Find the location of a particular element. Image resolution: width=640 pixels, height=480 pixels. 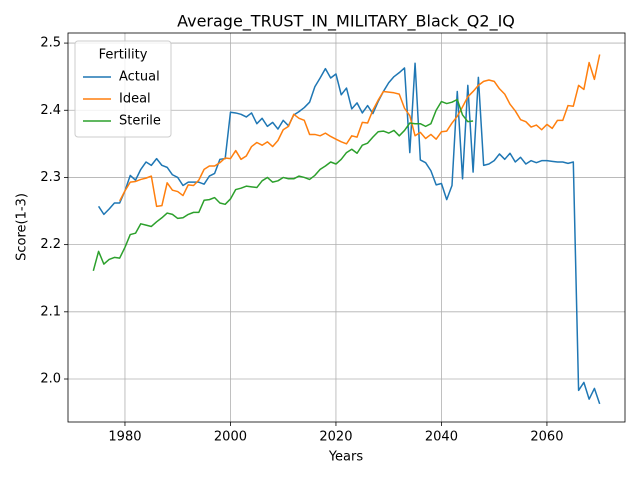

y-tick-label: 2.5 is located at coordinates (50, 43).